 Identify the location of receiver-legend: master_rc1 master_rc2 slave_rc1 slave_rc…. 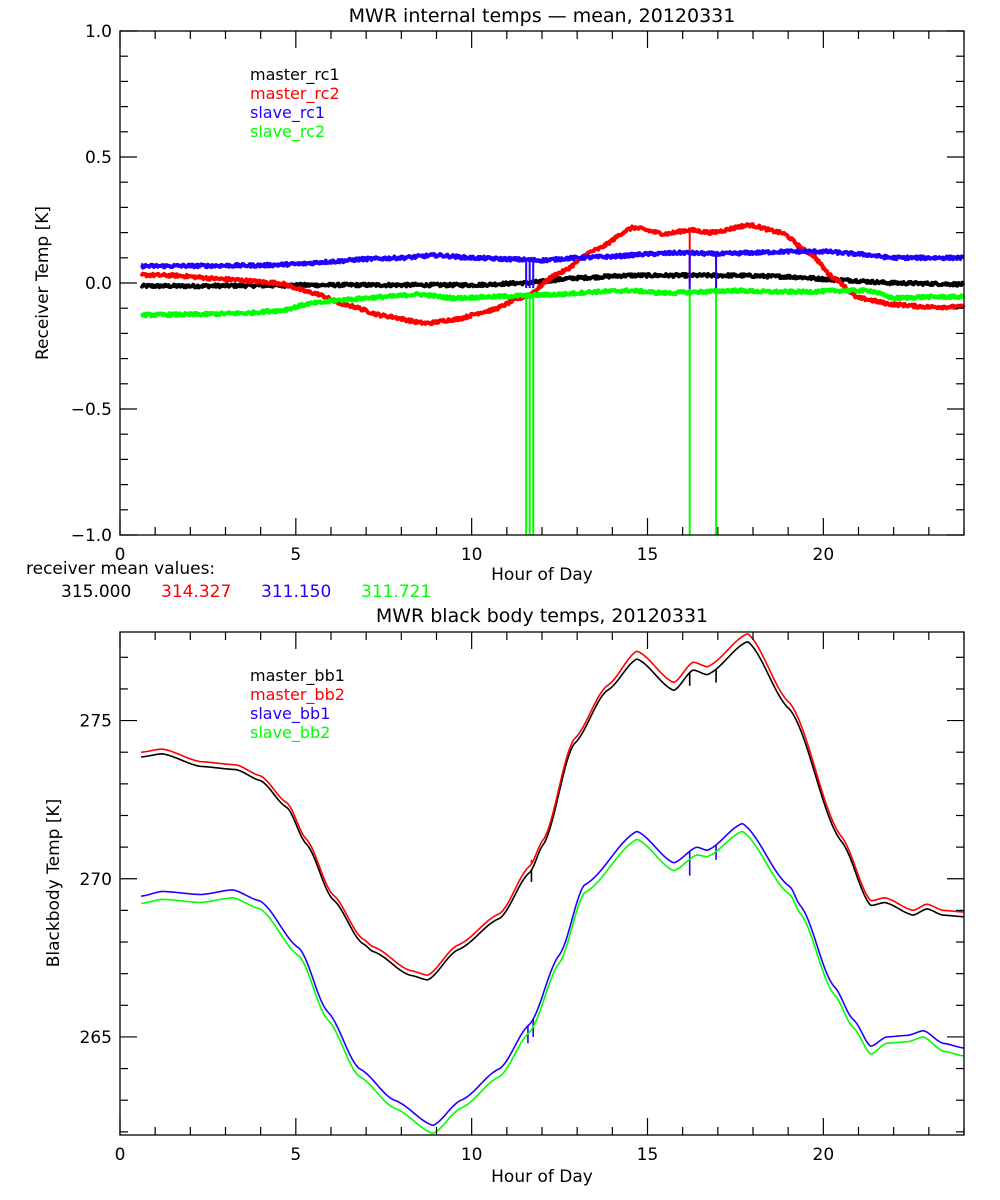
(295, 103).